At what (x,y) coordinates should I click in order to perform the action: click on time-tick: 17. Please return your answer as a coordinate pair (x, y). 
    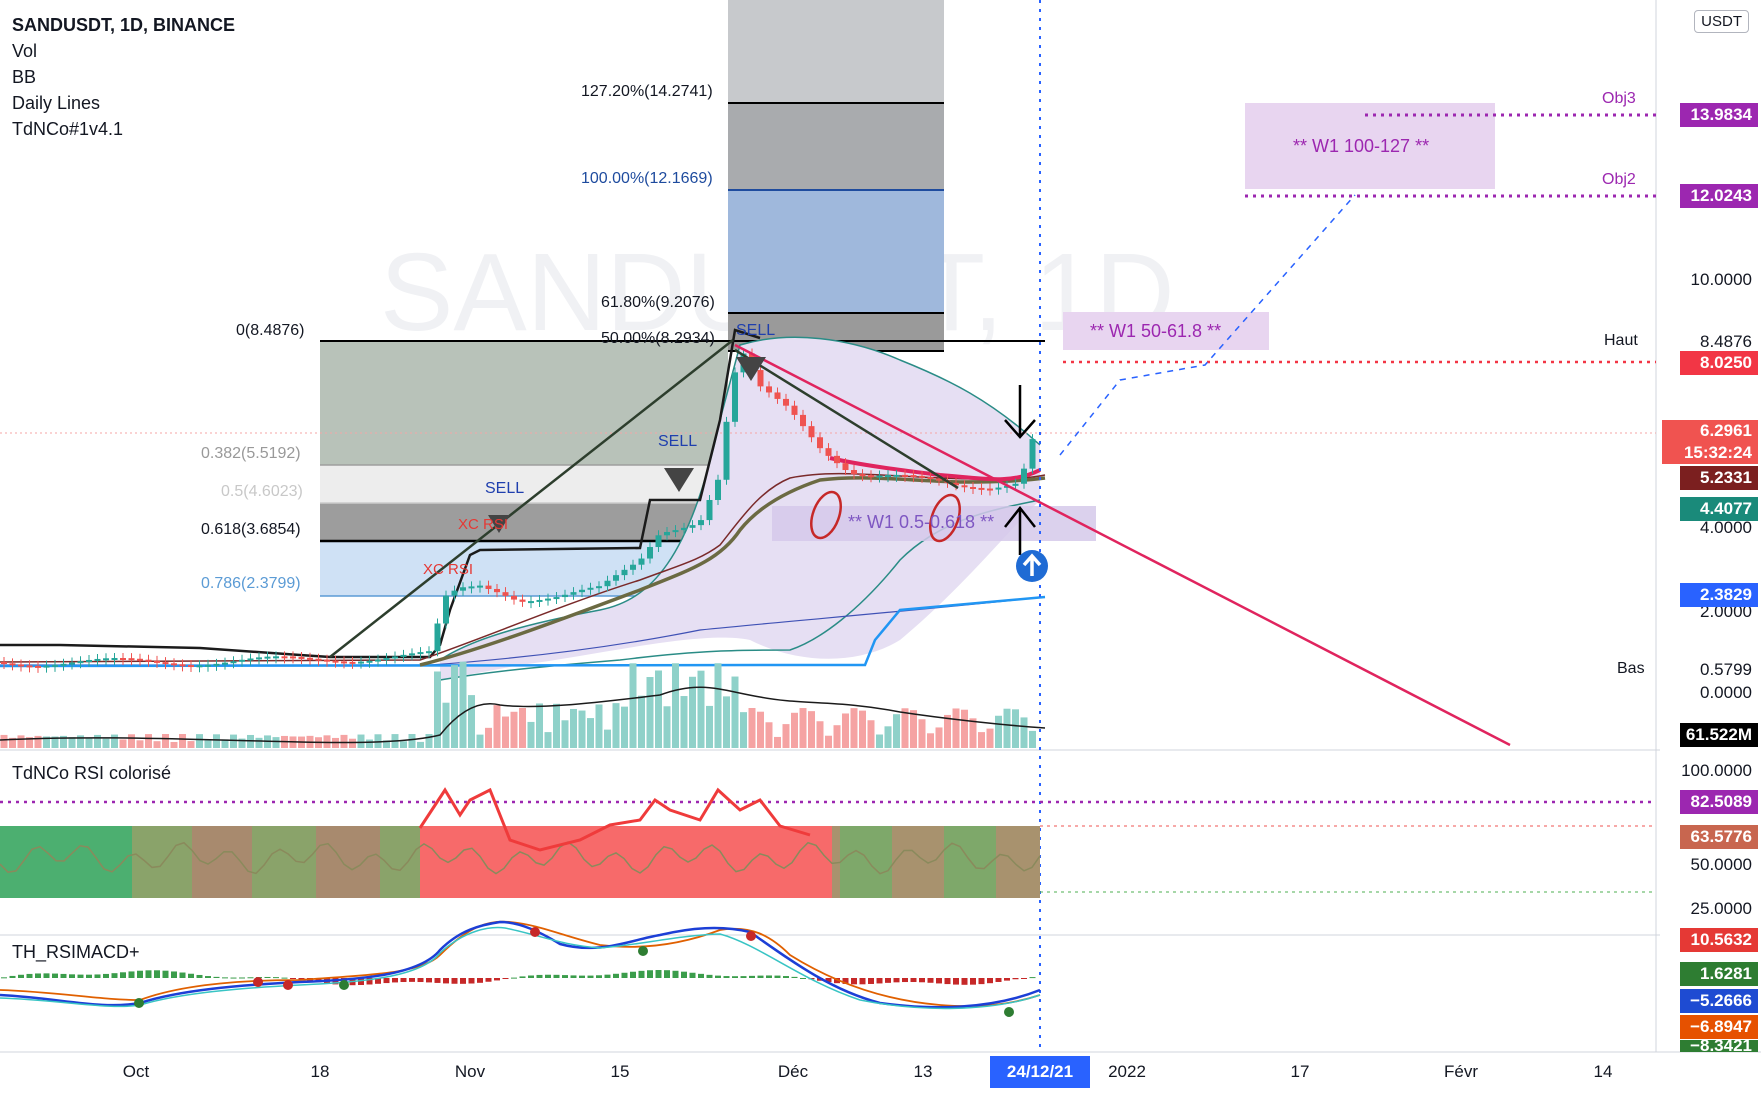
    Looking at the image, I should click on (1300, 1071).